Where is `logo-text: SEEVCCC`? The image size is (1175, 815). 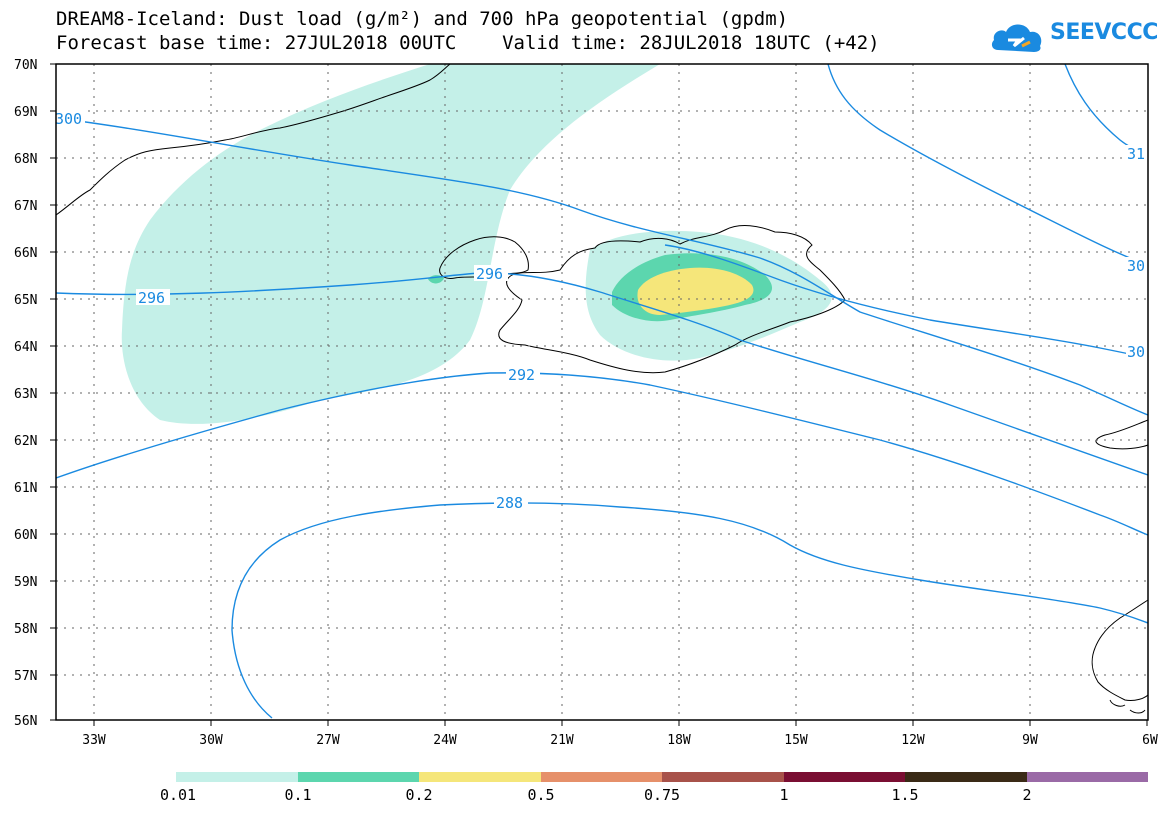 logo-text: SEEVCCC is located at coordinates (1104, 32).